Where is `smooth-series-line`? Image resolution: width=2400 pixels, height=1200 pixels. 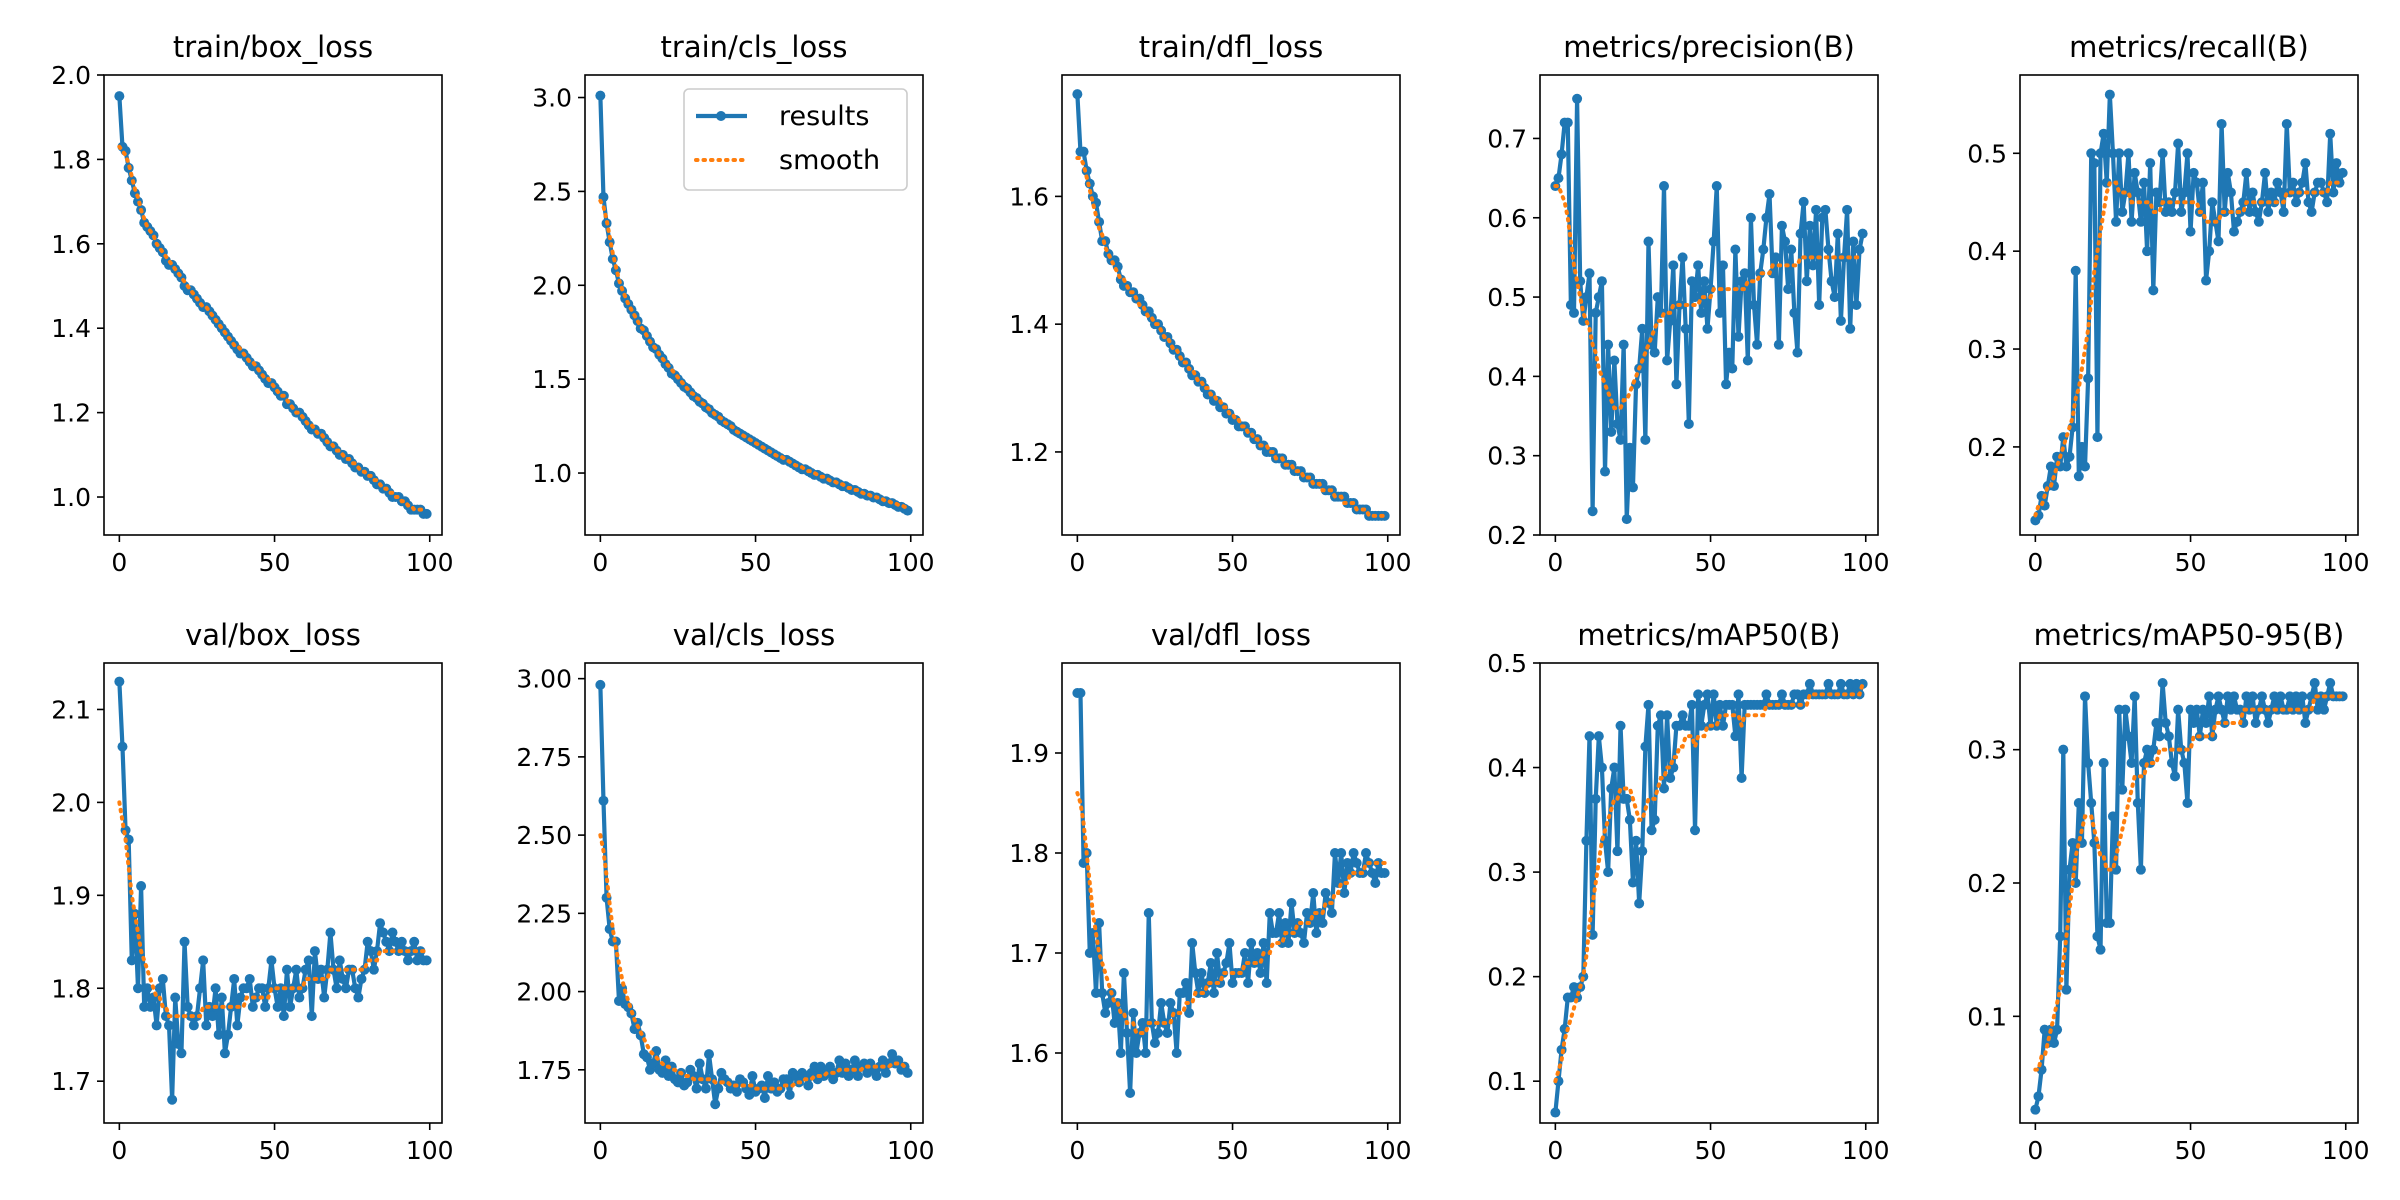
smooth-series-line is located at coordinates (273, 909).